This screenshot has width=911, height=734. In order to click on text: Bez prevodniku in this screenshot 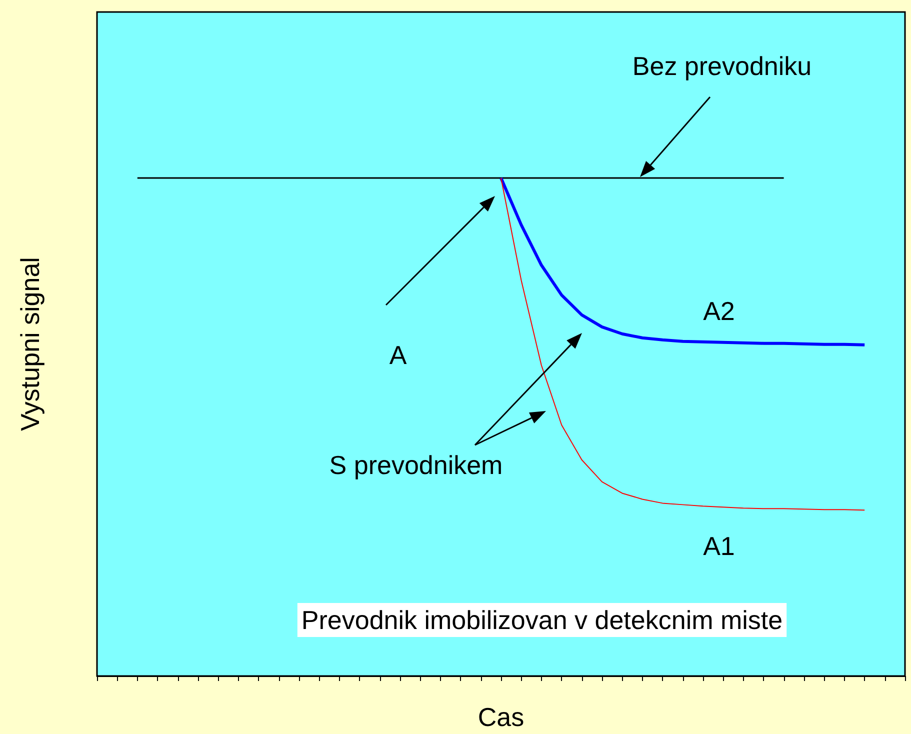, I will do `click(722, 66)`.